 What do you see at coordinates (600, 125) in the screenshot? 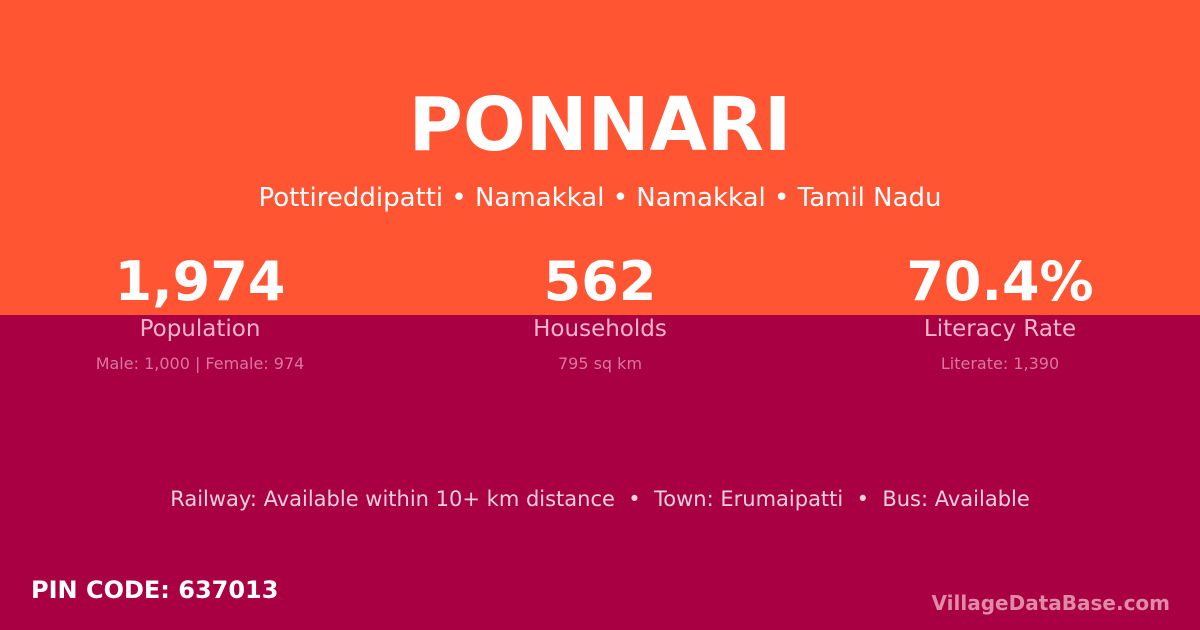
I see `village-title: PONNARI` at bounding box center [600, 125].